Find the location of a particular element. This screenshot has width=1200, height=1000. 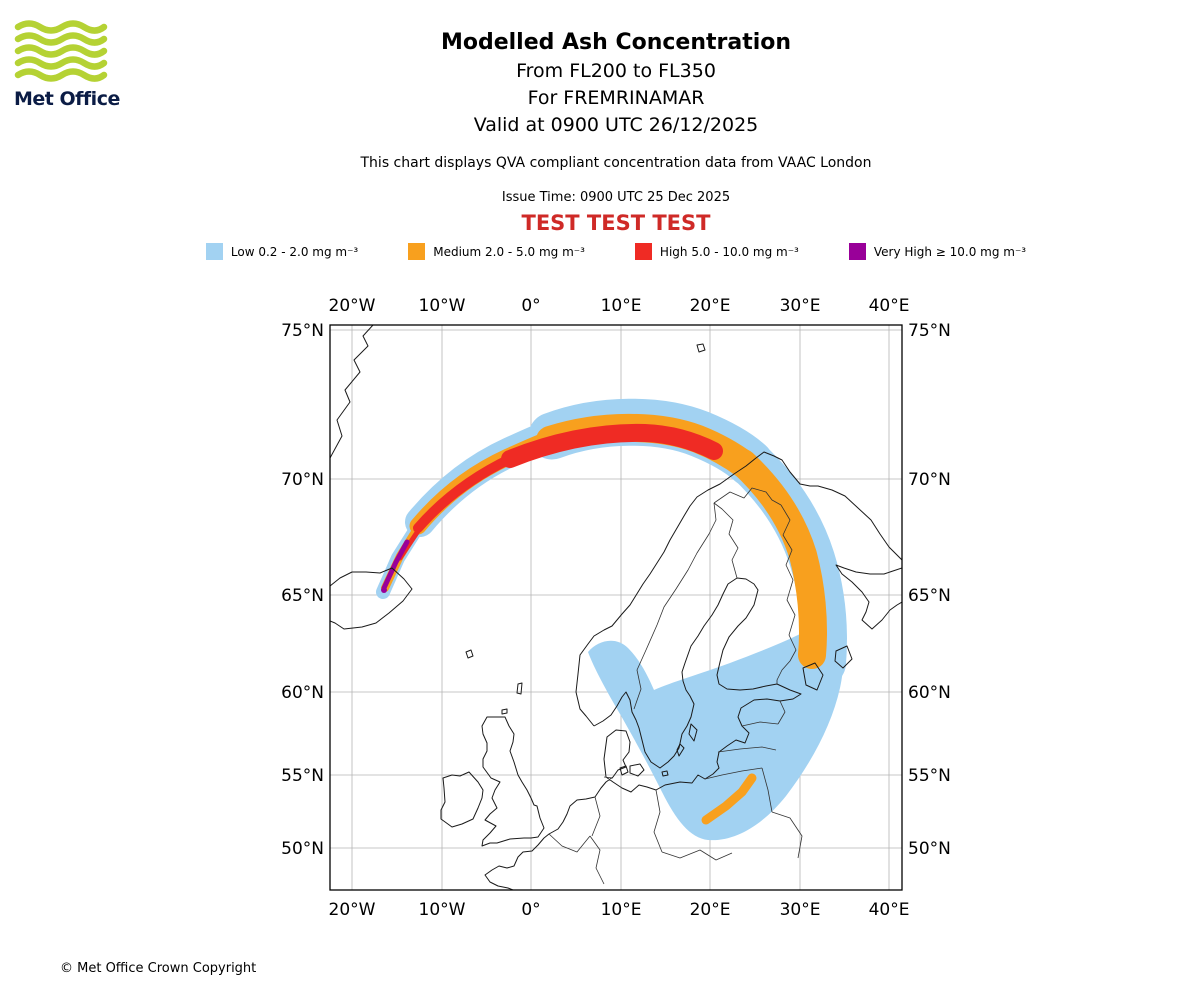

legend-swatch-very-high is located at coordinates (857, 251).